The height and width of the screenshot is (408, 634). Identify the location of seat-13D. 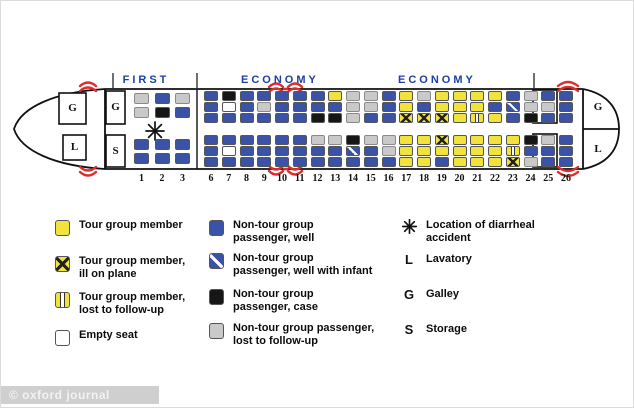
(335, 140).